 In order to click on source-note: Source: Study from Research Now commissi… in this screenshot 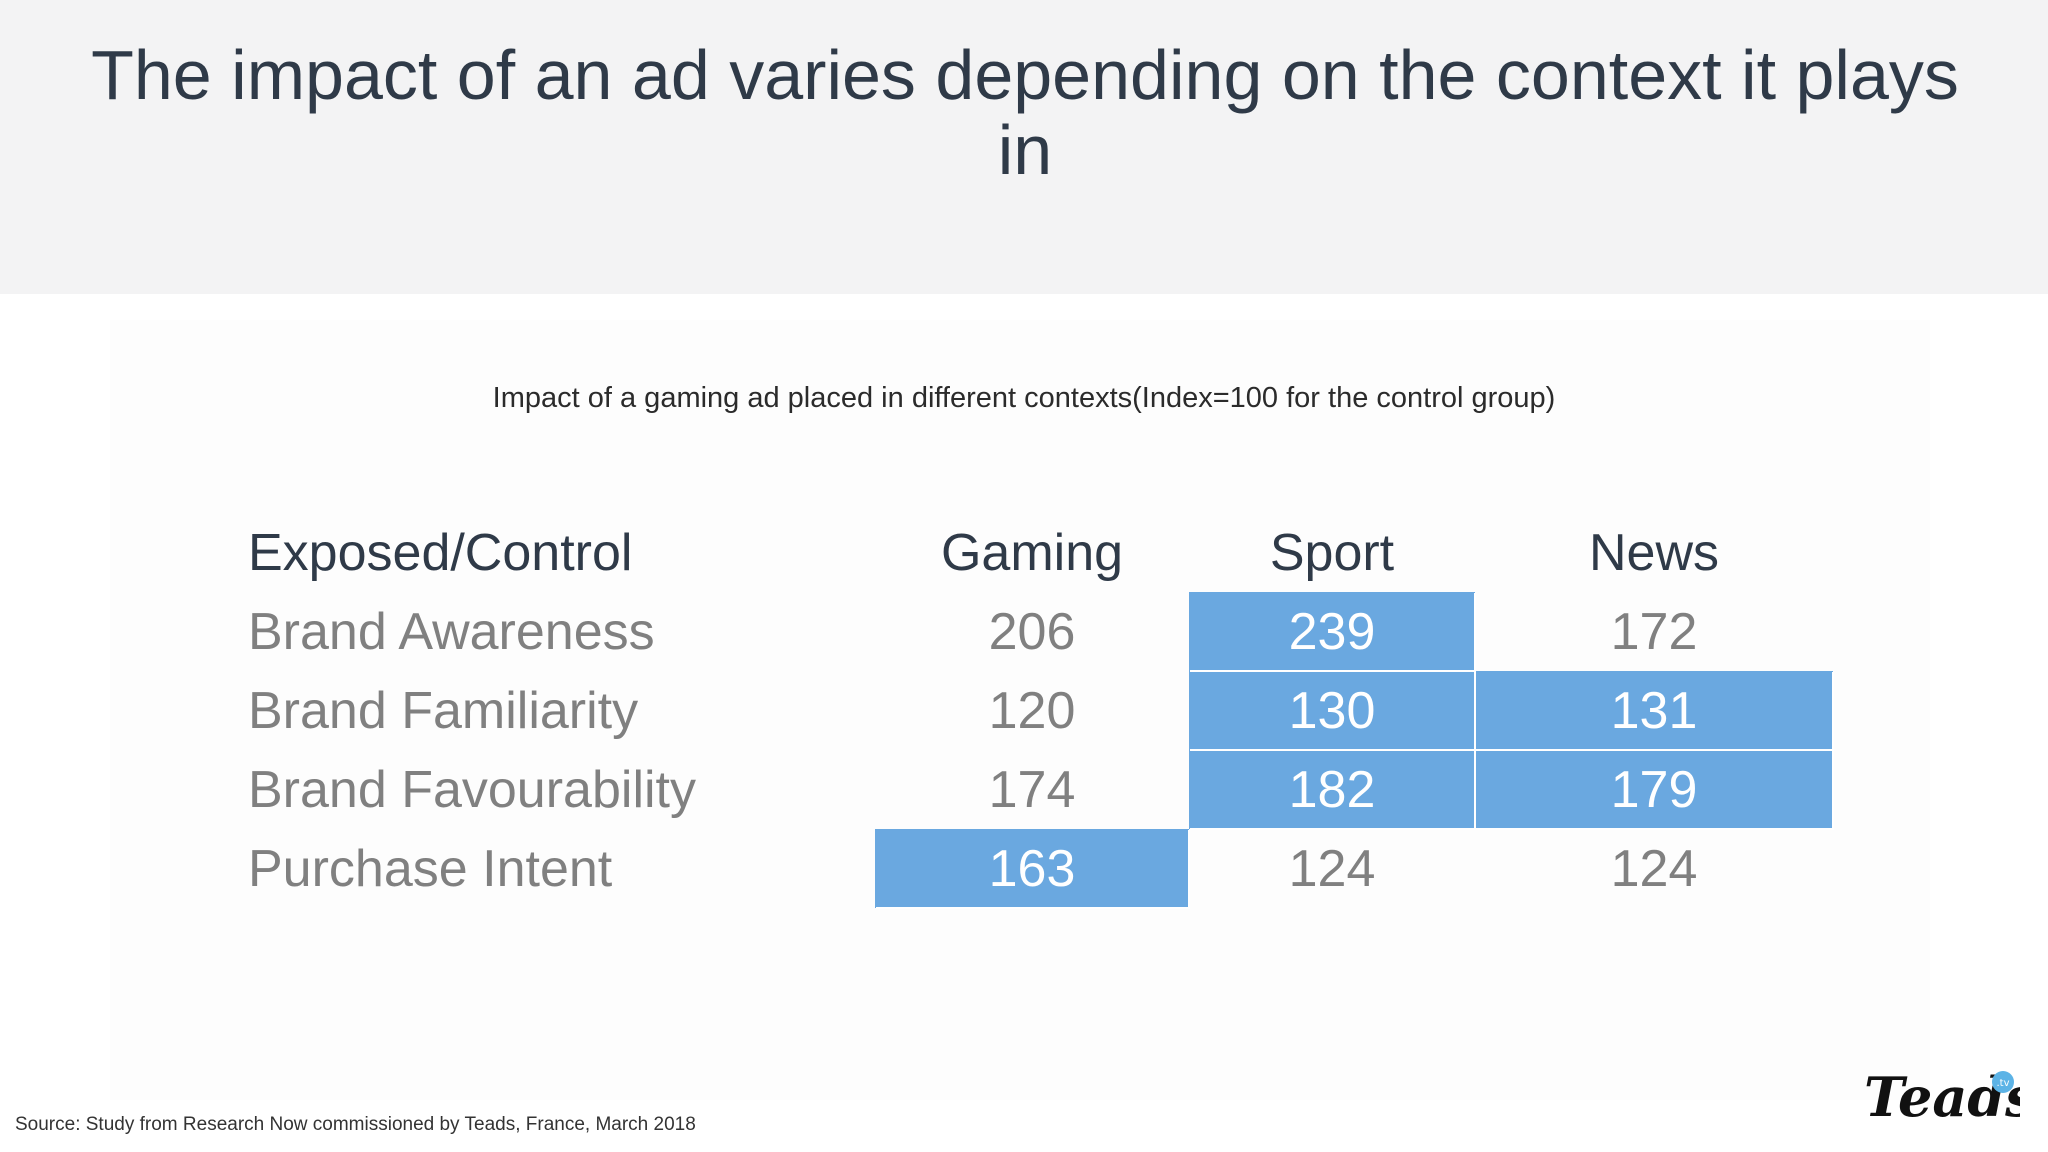, I will do `click(355, 1124)`.